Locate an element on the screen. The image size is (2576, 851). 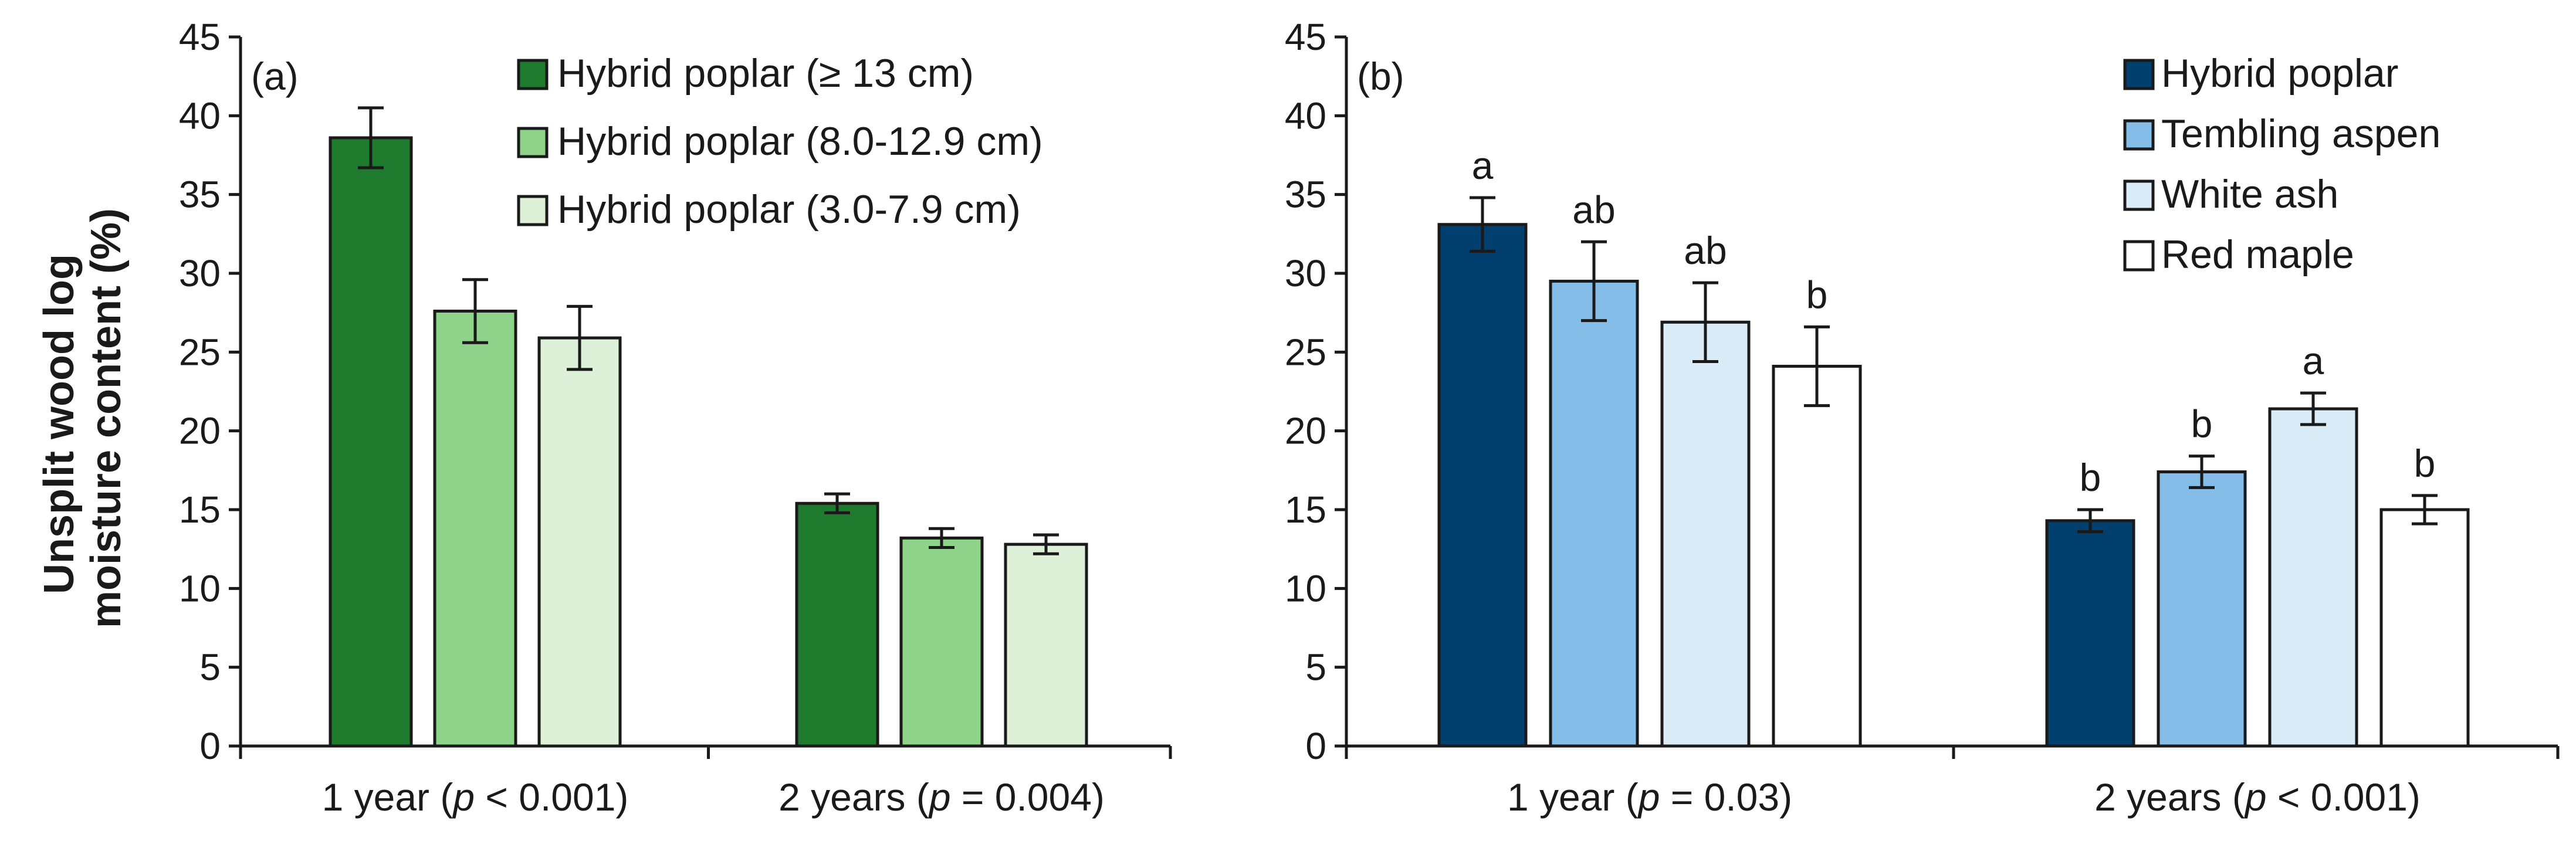
x-tick-label: 1 year (p < 0.001) is located at coordinates (475, 797).